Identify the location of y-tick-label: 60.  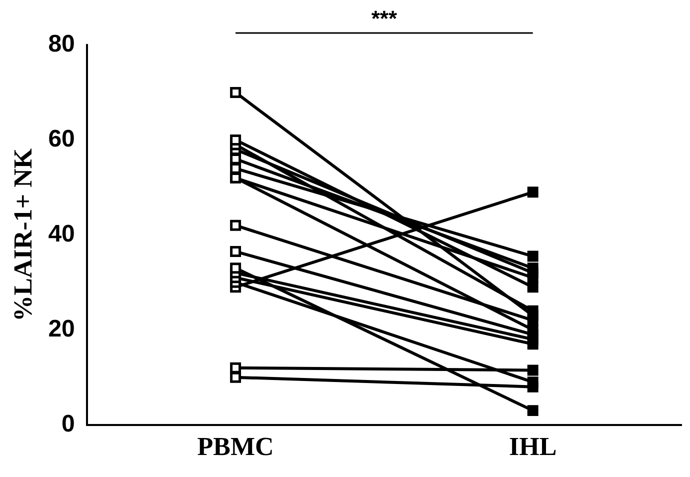
(61, 139).